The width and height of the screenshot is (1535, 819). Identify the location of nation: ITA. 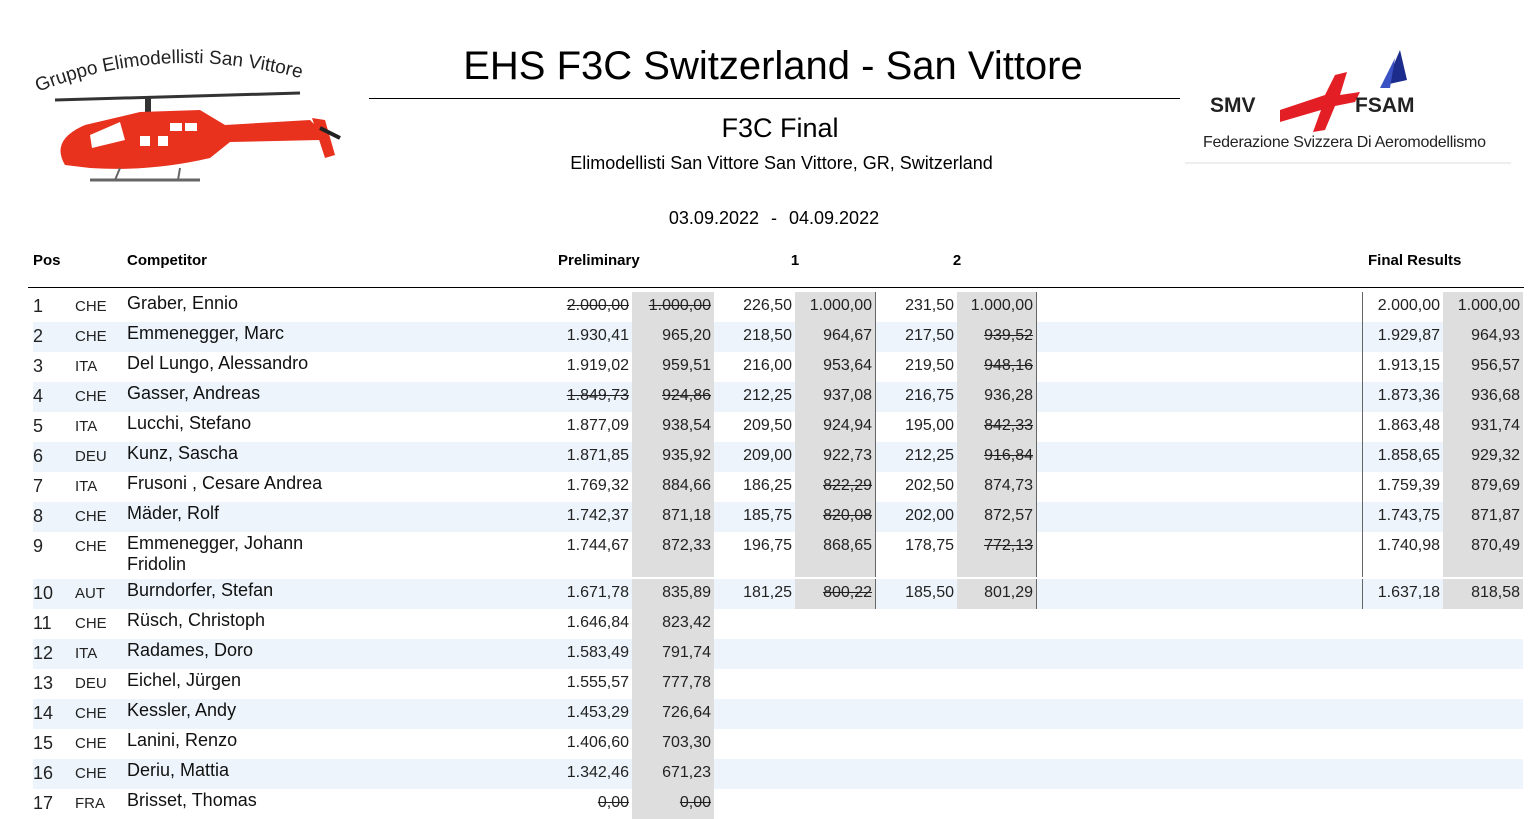
(86, 653).